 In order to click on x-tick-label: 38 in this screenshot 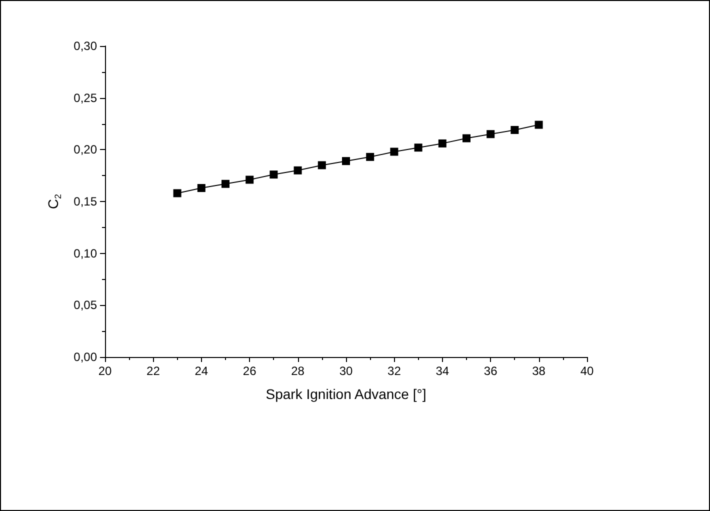, I will do `click(539, 371)`.